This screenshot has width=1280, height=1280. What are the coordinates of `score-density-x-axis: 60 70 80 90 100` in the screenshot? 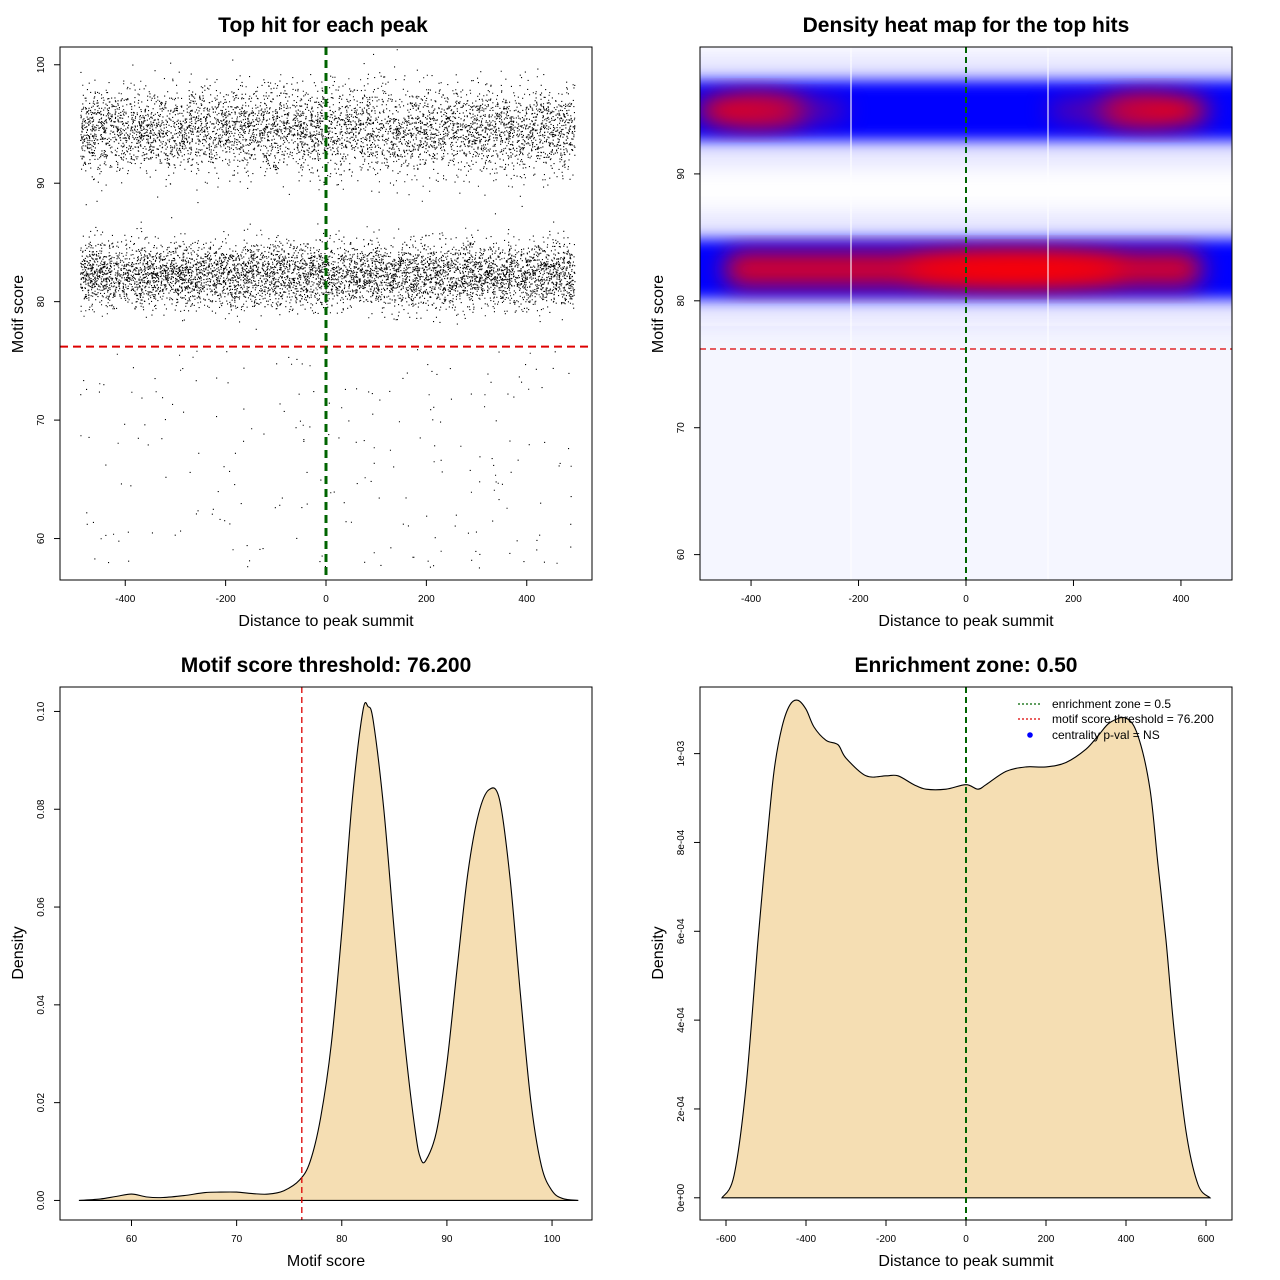 It's located at (343, 1232).